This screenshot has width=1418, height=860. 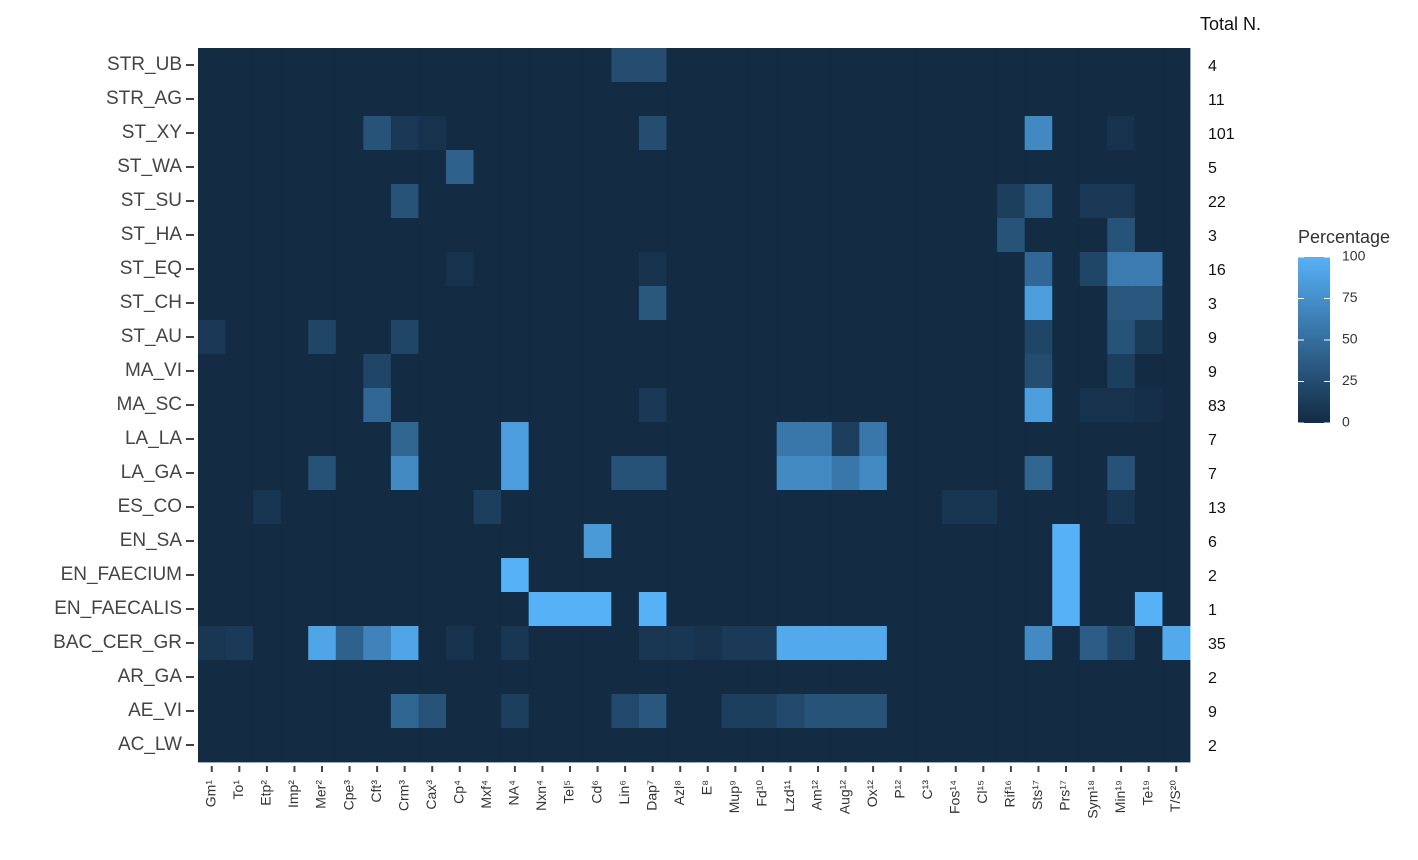 What do you see at coordinates (1217, 202) in the screenshot?
I see `total-n: 22` at bounding box center [1217, 202].